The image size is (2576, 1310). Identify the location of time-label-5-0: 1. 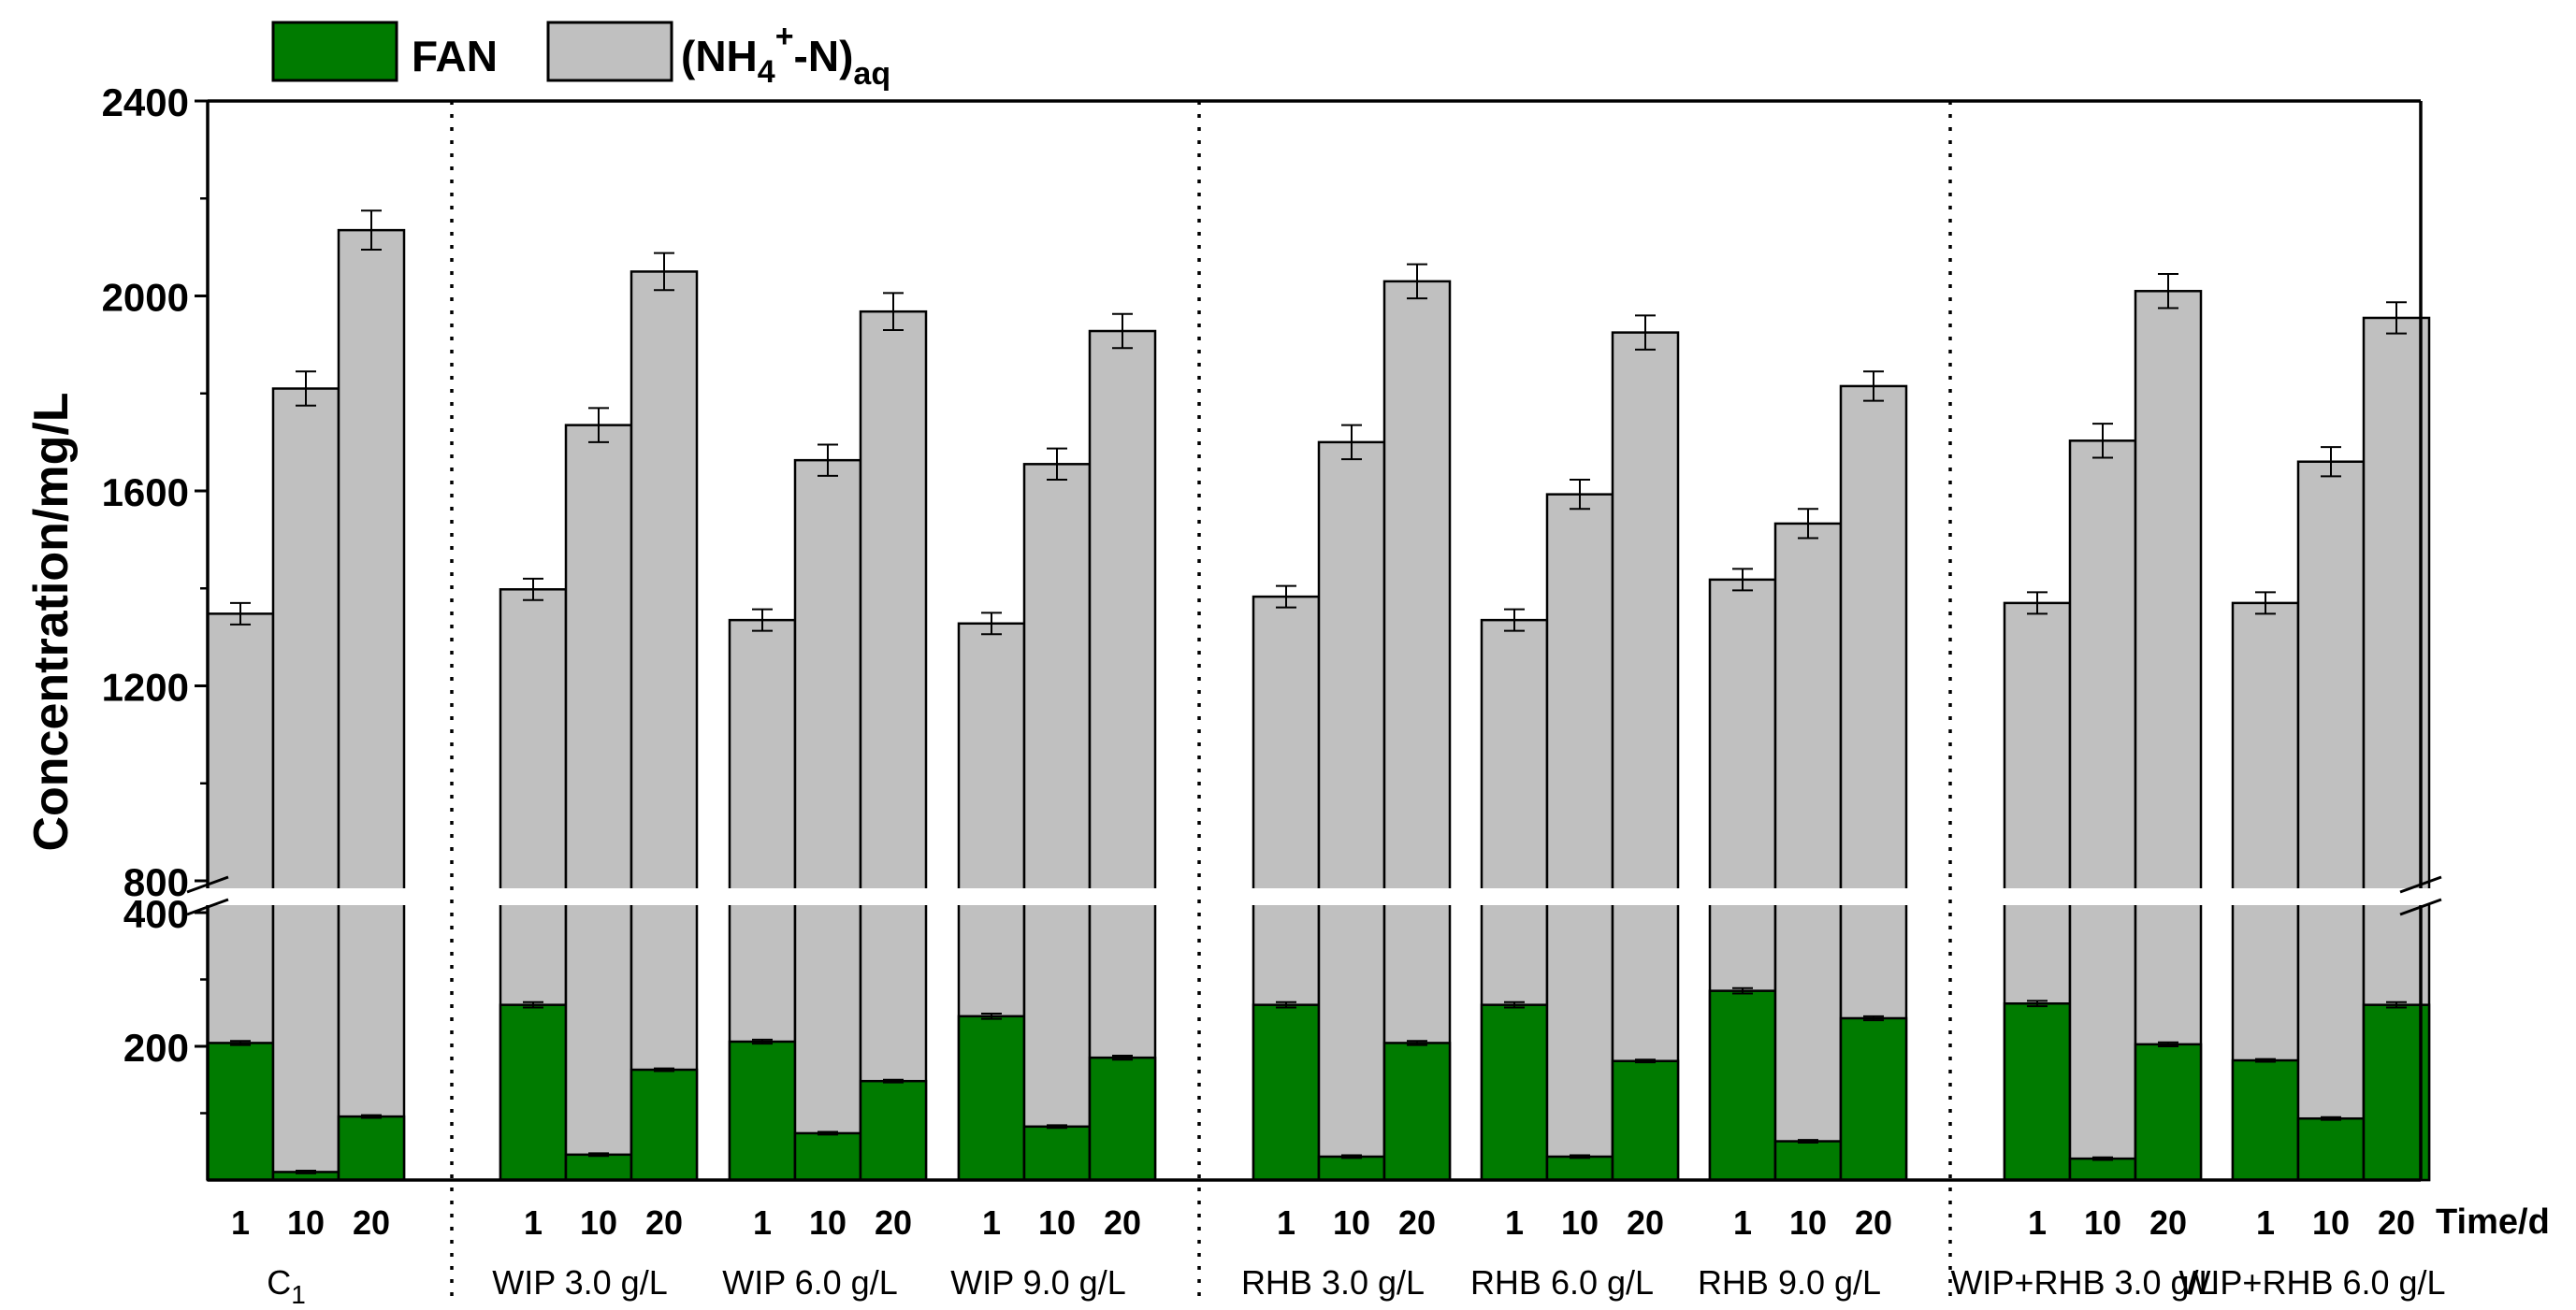
(1514, 1222).